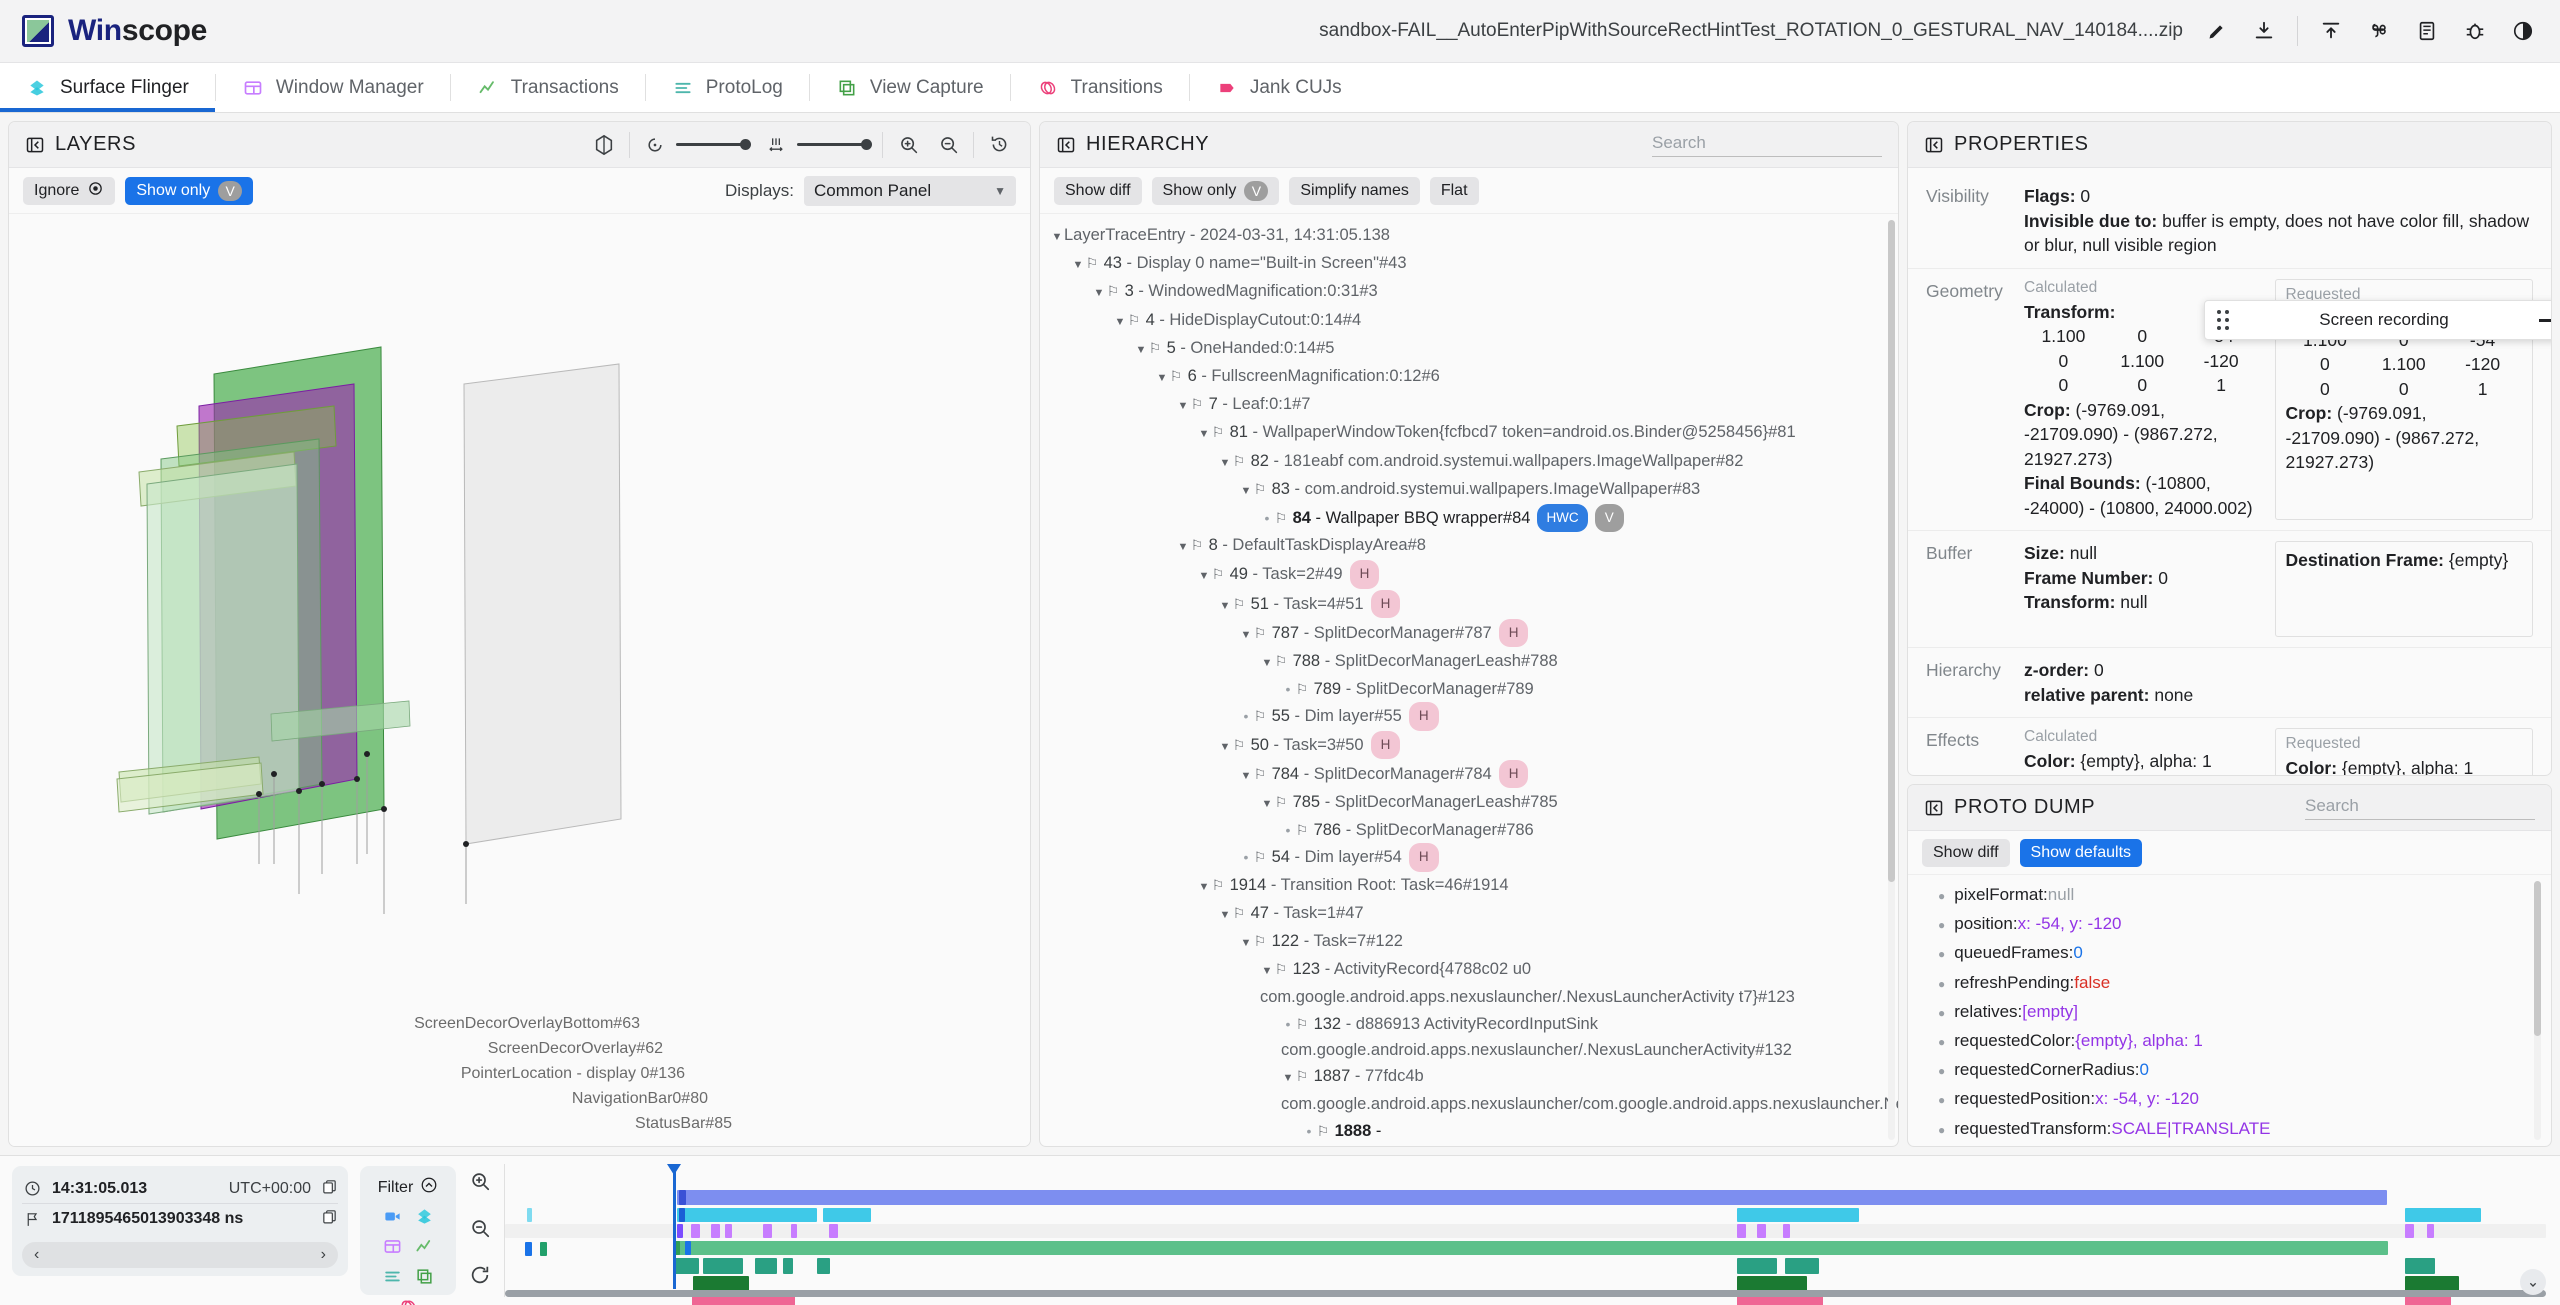 Image resolution: width=2560 pixels, height=1305 pixels. What do you see at coordinates (1472, 518) in the screenshot?
I see `hierarchy-node: • ⚐ 84 - Wallpaper BBQ wrapper#84 HWC V` at bounding box center [1472, 518].